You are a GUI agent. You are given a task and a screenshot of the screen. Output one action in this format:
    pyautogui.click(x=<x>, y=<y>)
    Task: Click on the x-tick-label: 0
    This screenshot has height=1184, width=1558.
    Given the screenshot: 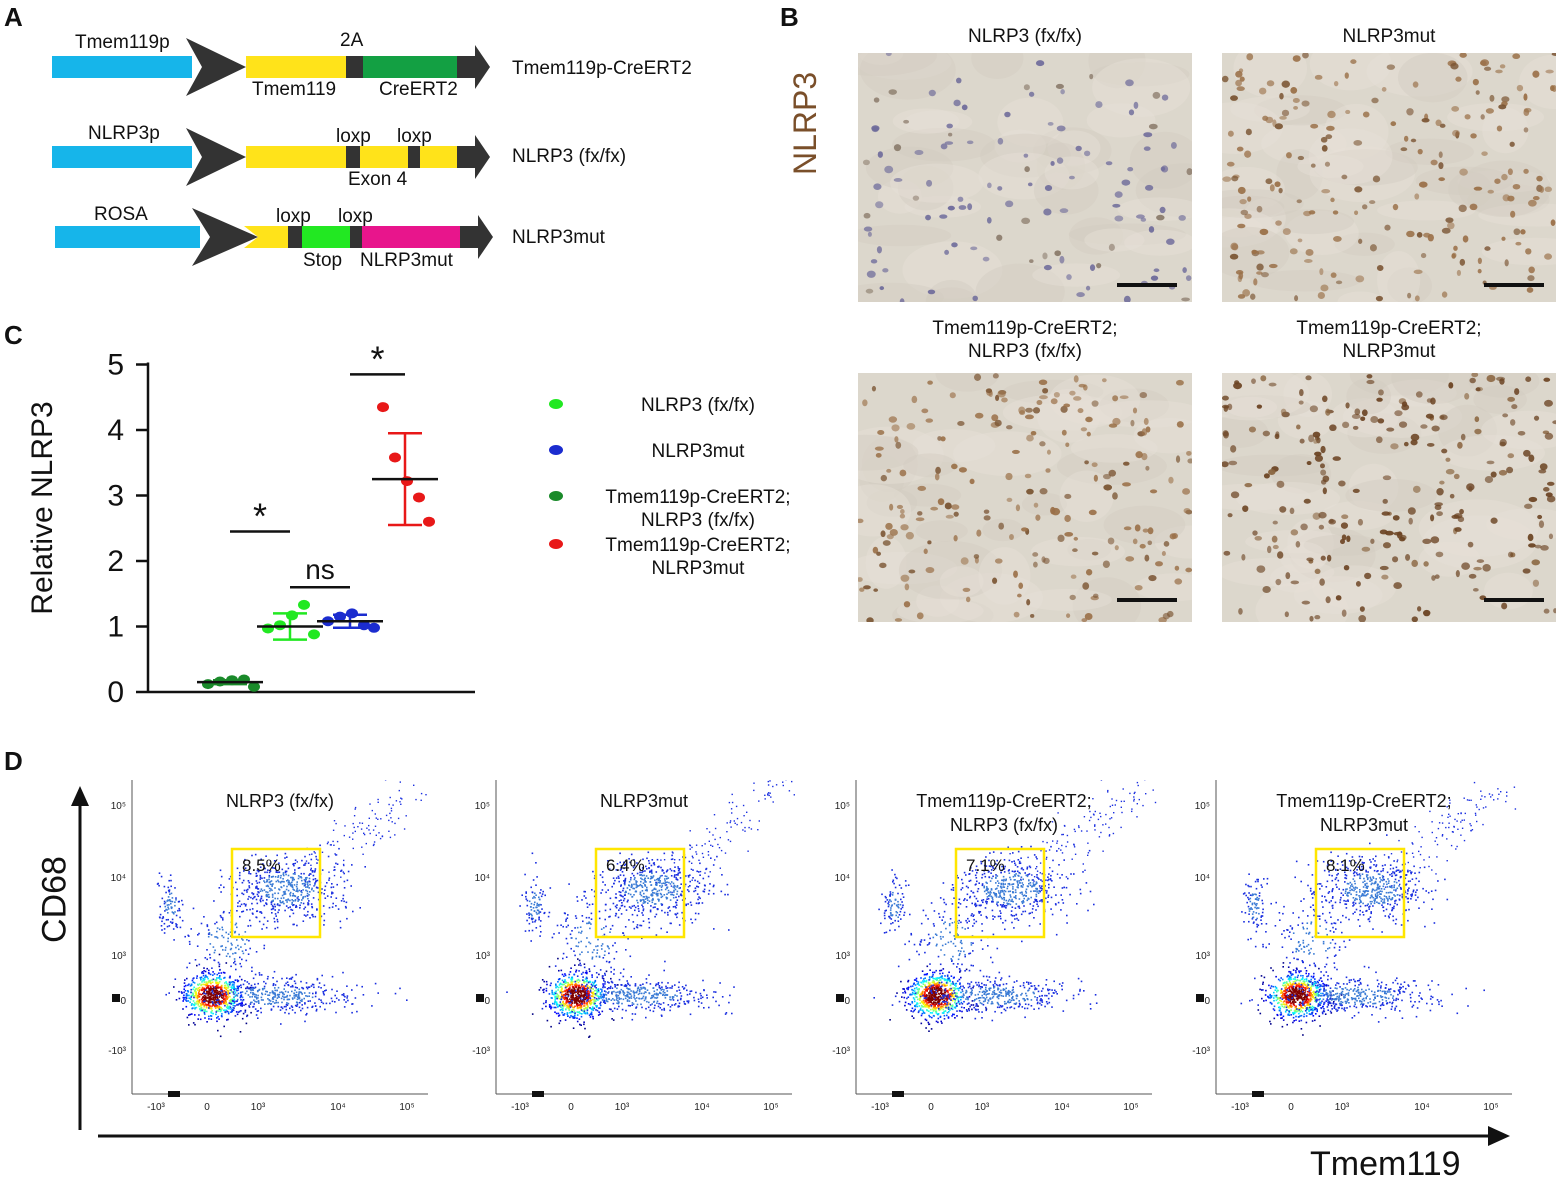 What is the action you would take?
    pyautogui.click(x=207, y=1107)
    